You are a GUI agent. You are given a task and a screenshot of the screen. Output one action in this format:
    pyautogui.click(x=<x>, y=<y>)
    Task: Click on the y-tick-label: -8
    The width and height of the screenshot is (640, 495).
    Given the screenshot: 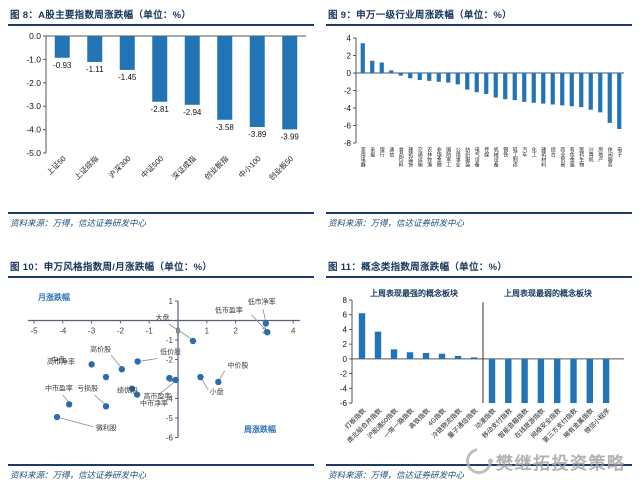 What is the action you would take?
    pyautogui.click(x=348, y=143)
    